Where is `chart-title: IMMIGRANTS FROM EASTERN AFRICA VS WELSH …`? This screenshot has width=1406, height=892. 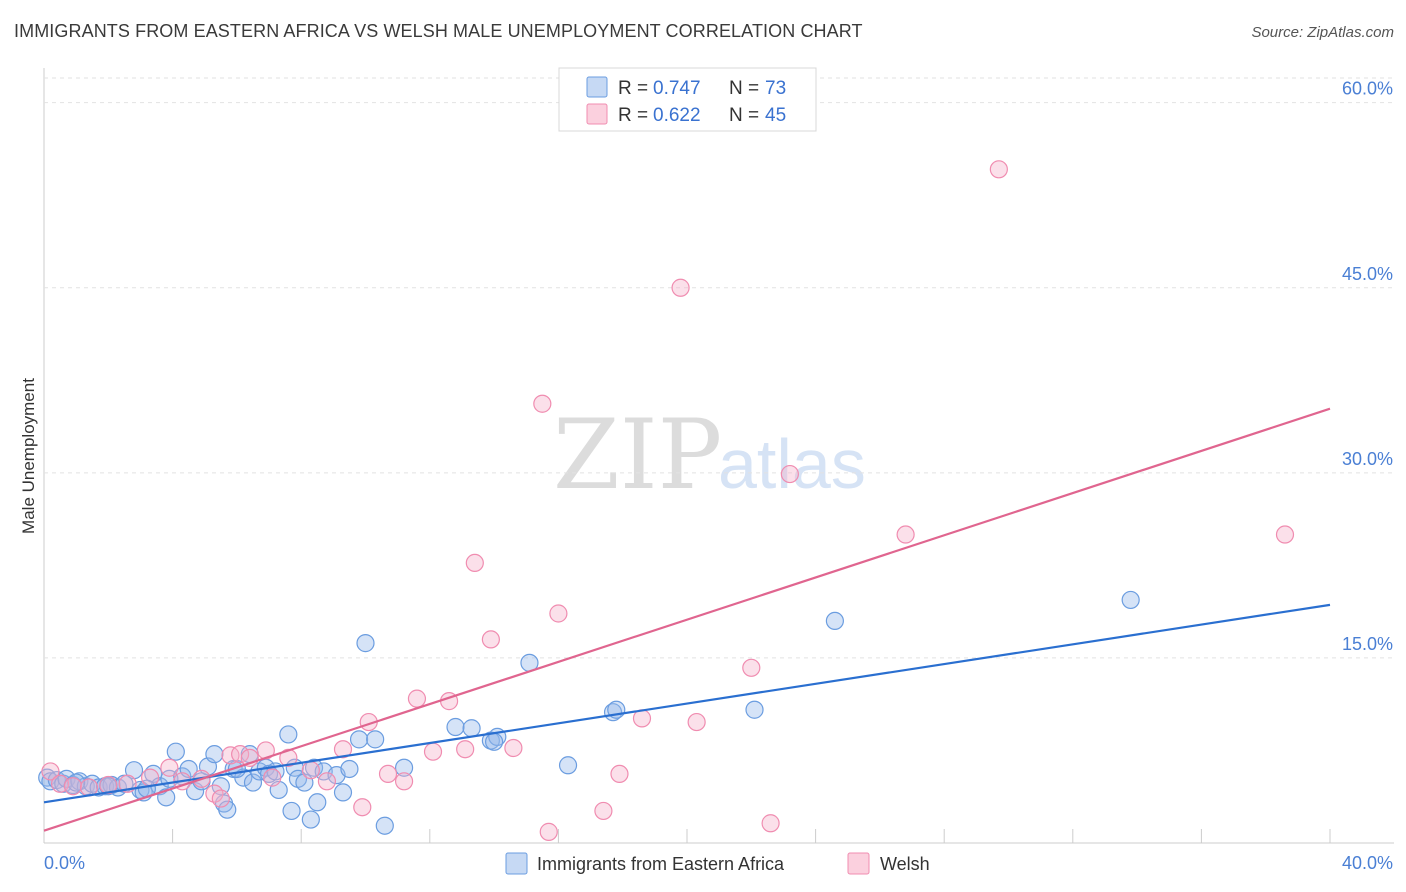
chart-title: IMMIGRANTS FROM EASTERN AFRICA VS WELSH … is located at coordinates (438, 31).